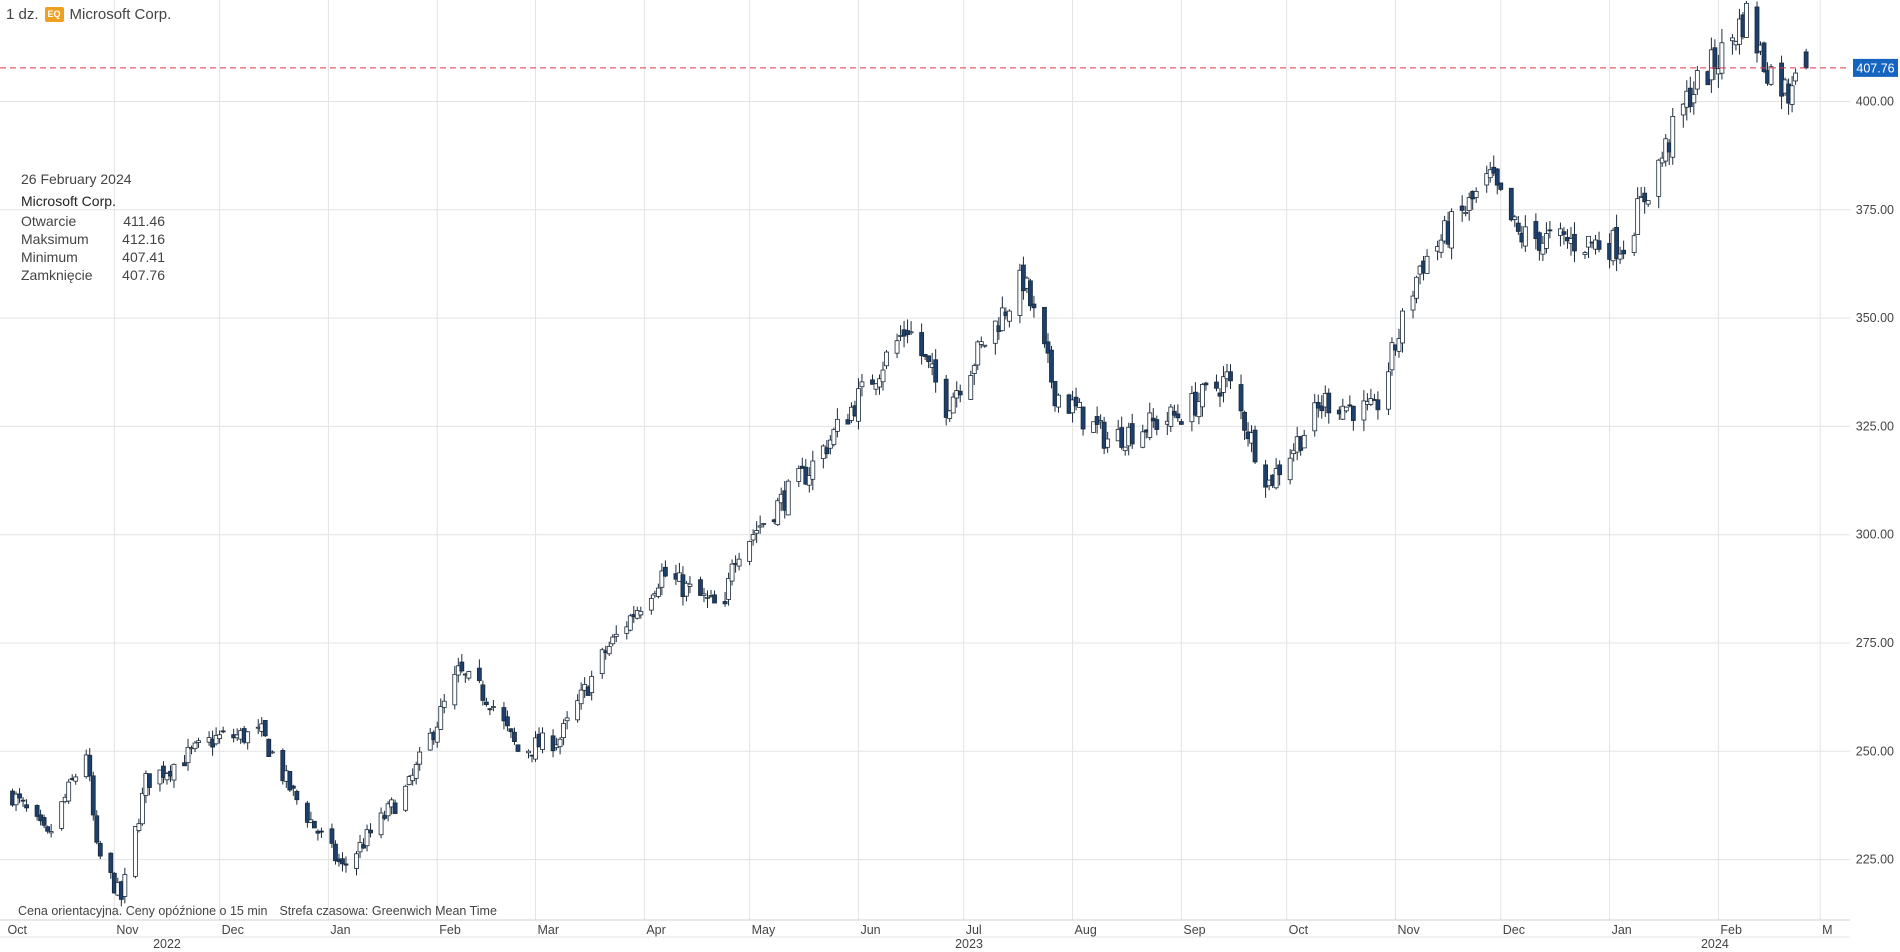 This screenshot has height=952, width=1900. What do you see at coordinates (167, 944) in the screenshot?
I see `year-label: 2022` at bounding box center [167, 944].